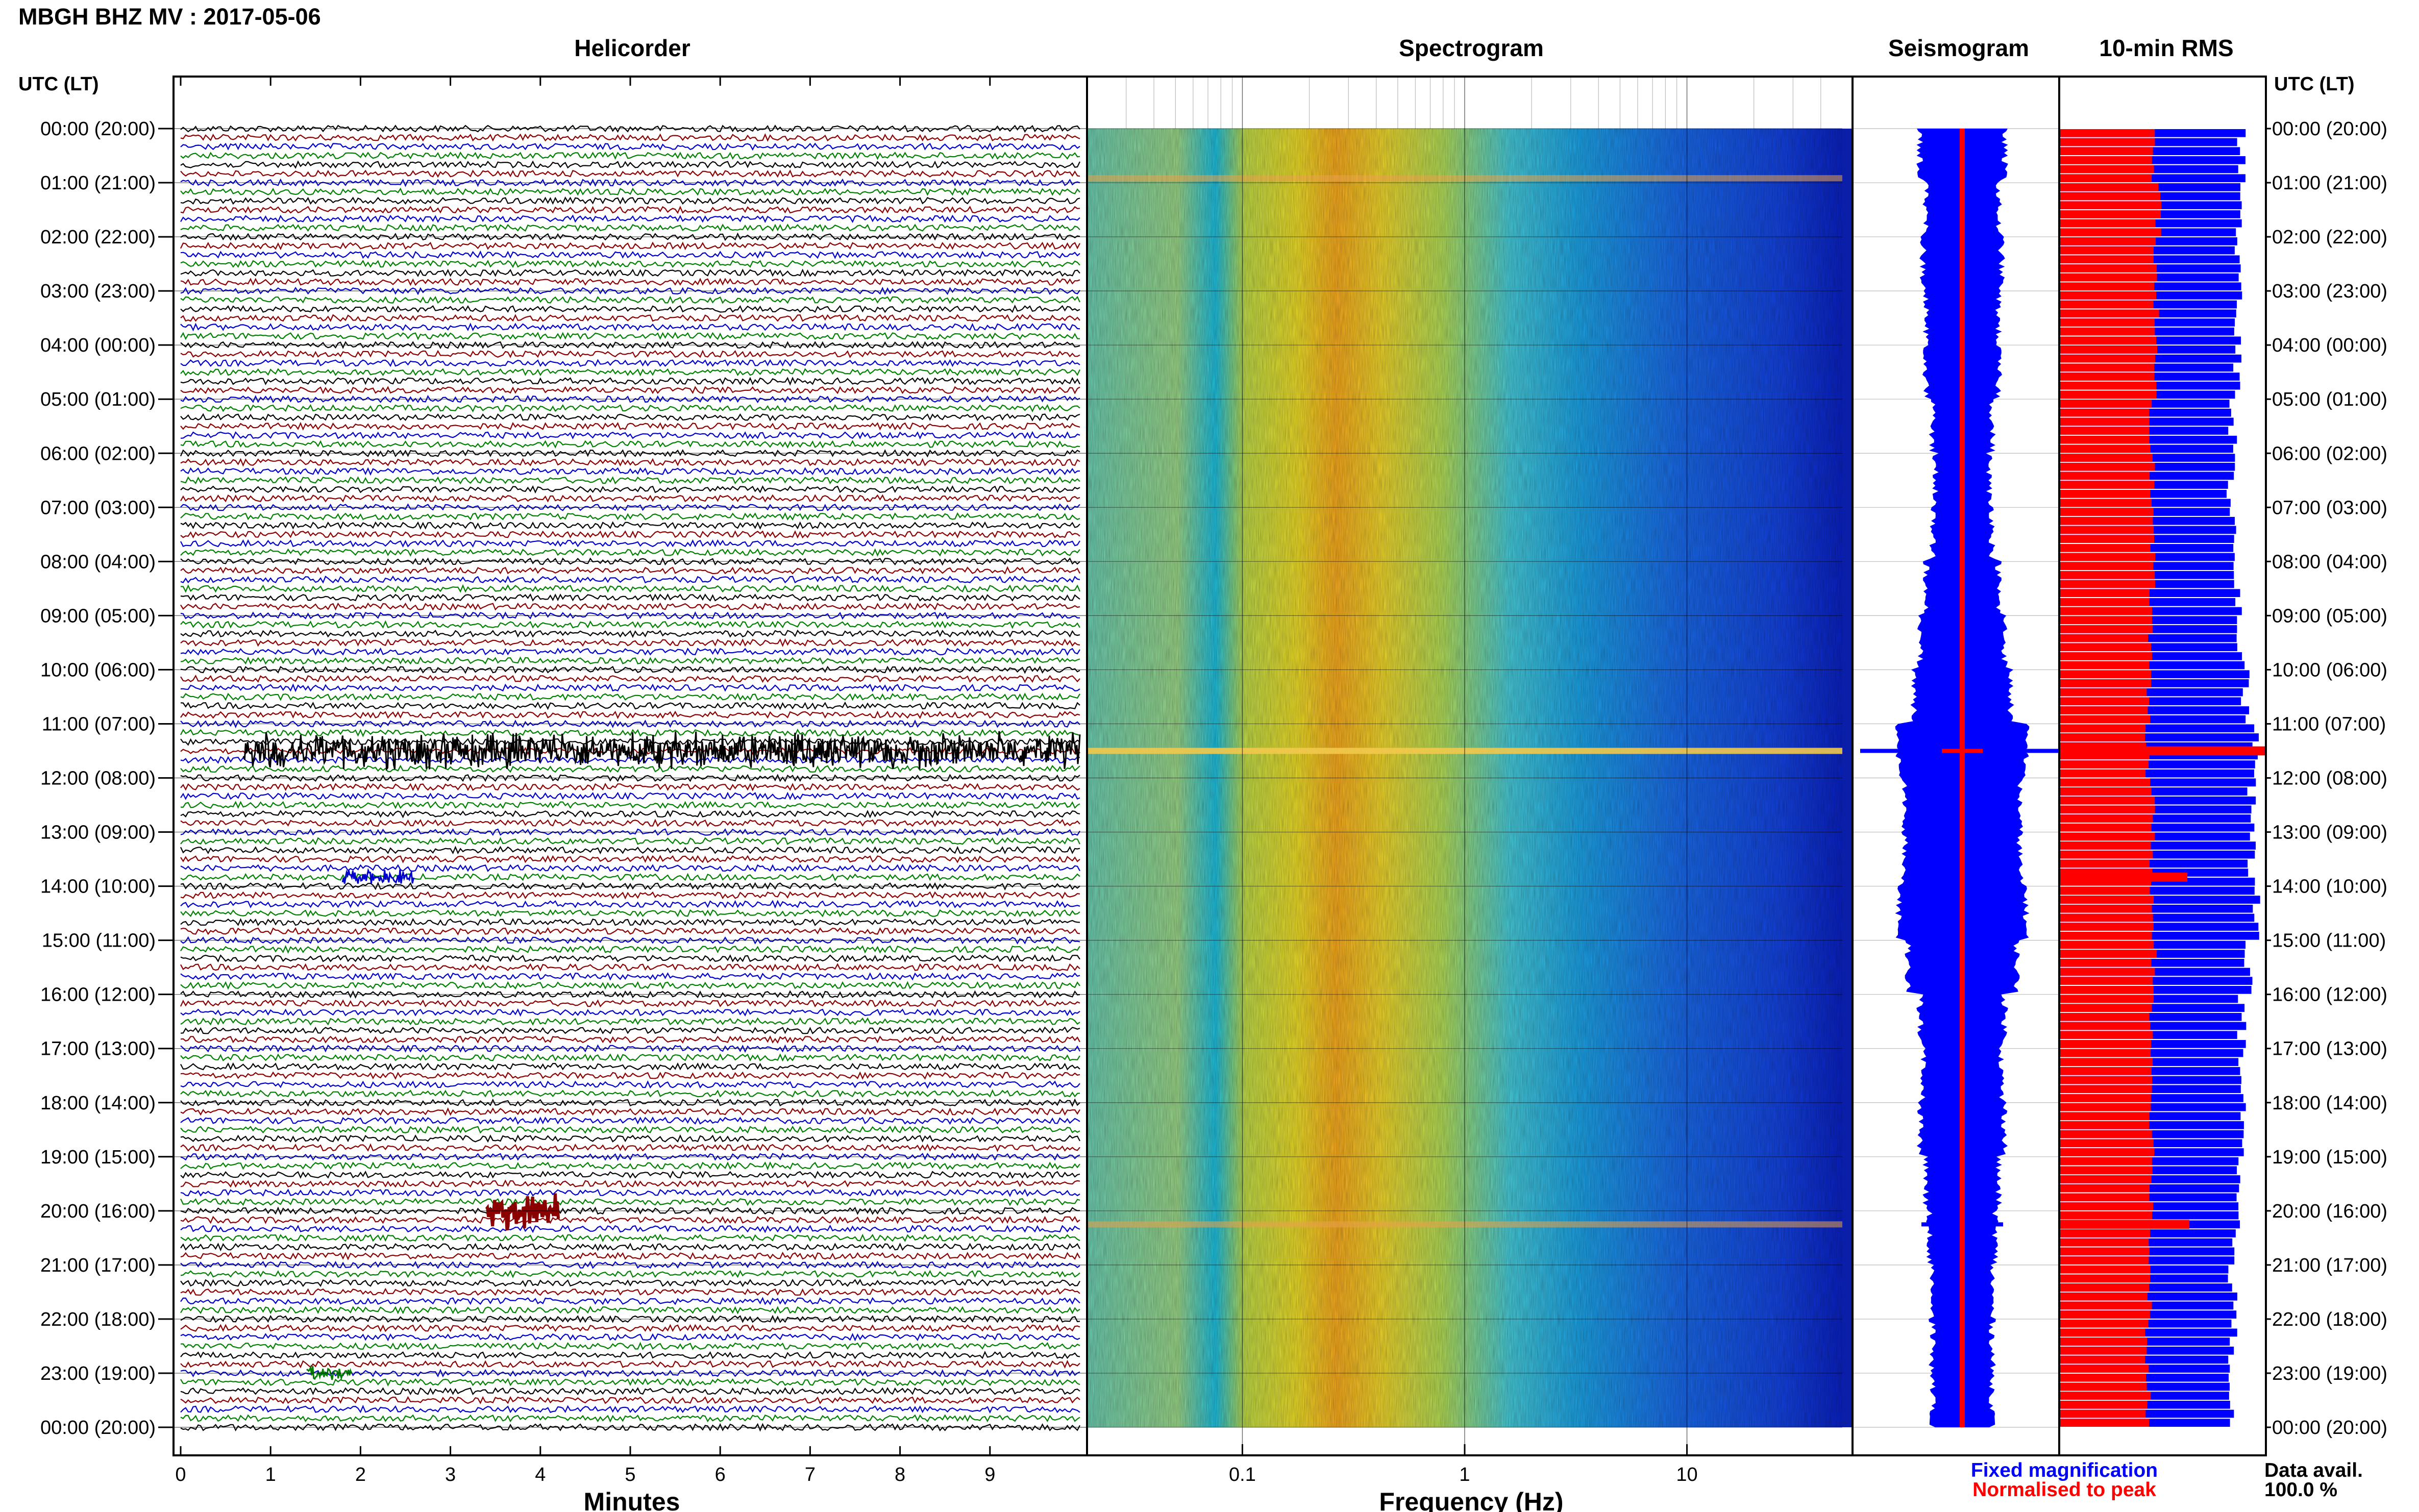 The image size is (2419, 1512). What do you see at coordinates (98, 1373) in the screenshot?
I see `time-label-left: 23:00 (19:00)` at bounding box center [98, 1373].